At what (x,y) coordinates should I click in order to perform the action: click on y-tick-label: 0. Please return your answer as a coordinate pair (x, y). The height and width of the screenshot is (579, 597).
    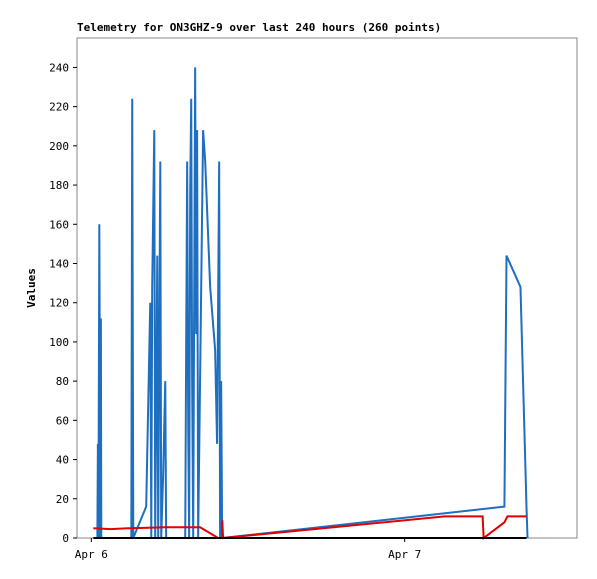
    Looking at the image, I should click on (65, 538).